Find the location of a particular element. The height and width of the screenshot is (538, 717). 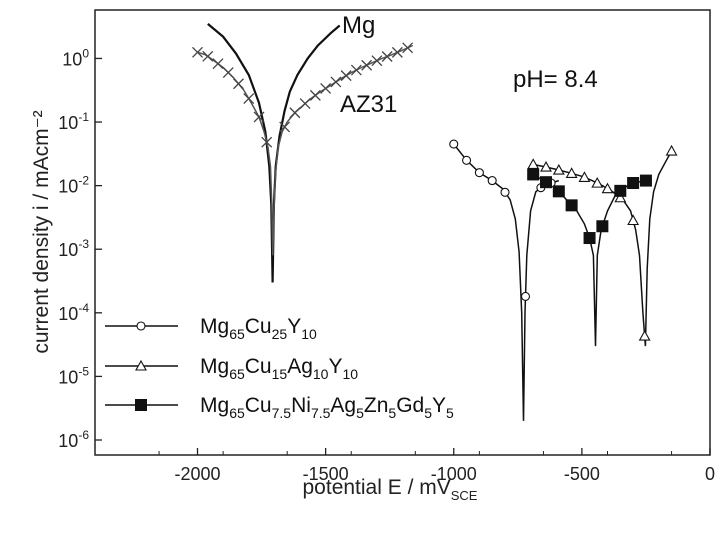

y-tick-label: 10⁻⁵ is located at coordinates (73, 375).